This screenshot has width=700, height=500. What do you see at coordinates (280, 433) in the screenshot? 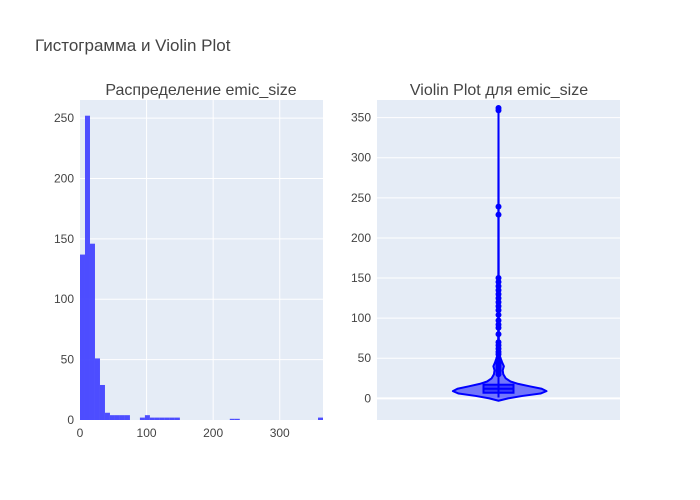
I see `histogram-x-tick-label: 300` at bounding box center [280, 433].